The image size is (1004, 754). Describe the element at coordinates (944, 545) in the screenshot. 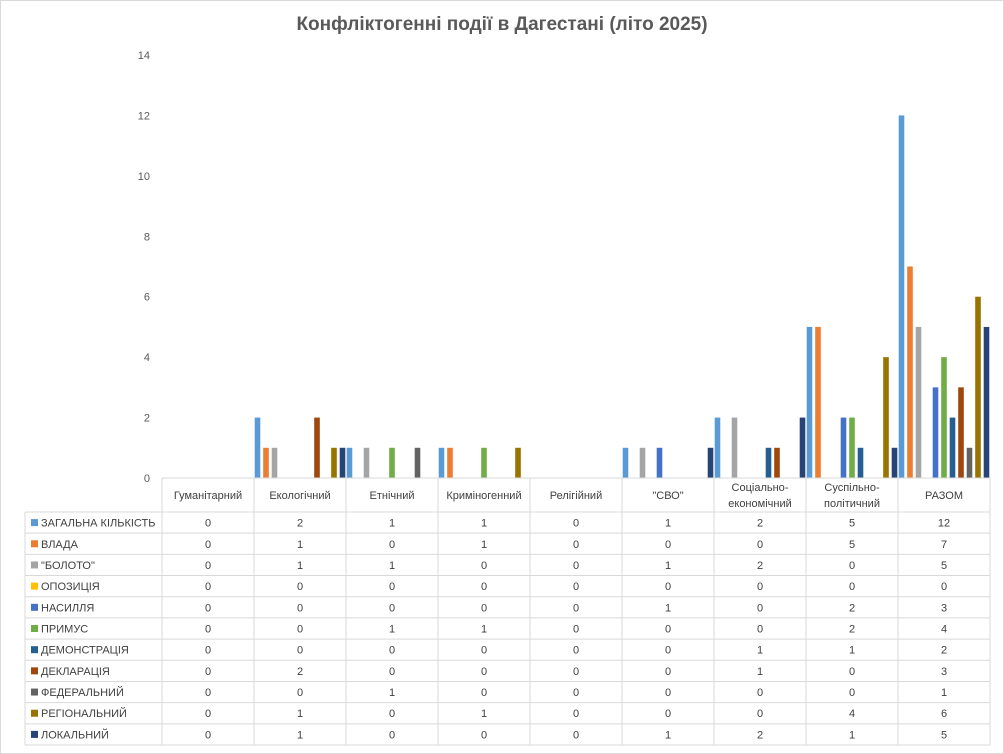

I see `table-cell-value: 7` at that location.